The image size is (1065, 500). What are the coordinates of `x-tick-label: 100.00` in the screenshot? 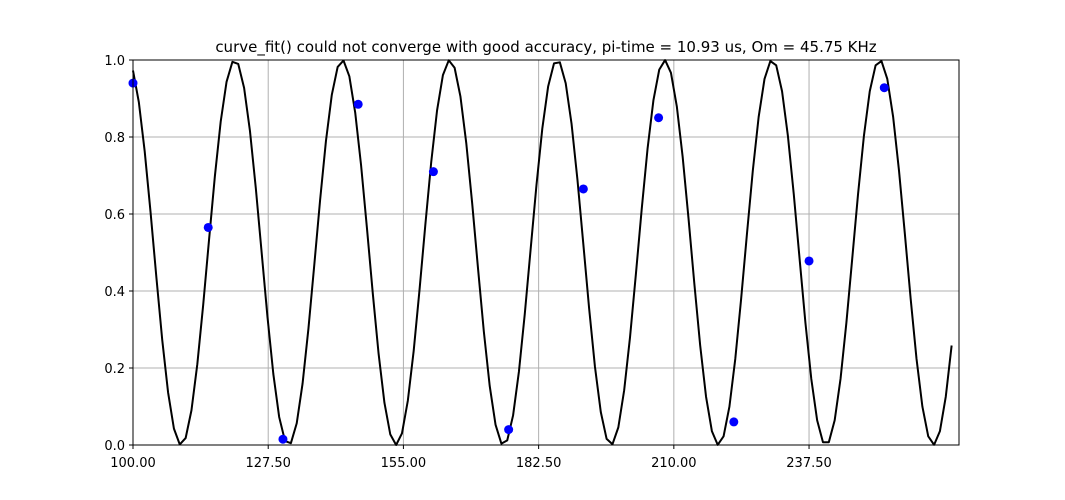 It's located at (133, 463).